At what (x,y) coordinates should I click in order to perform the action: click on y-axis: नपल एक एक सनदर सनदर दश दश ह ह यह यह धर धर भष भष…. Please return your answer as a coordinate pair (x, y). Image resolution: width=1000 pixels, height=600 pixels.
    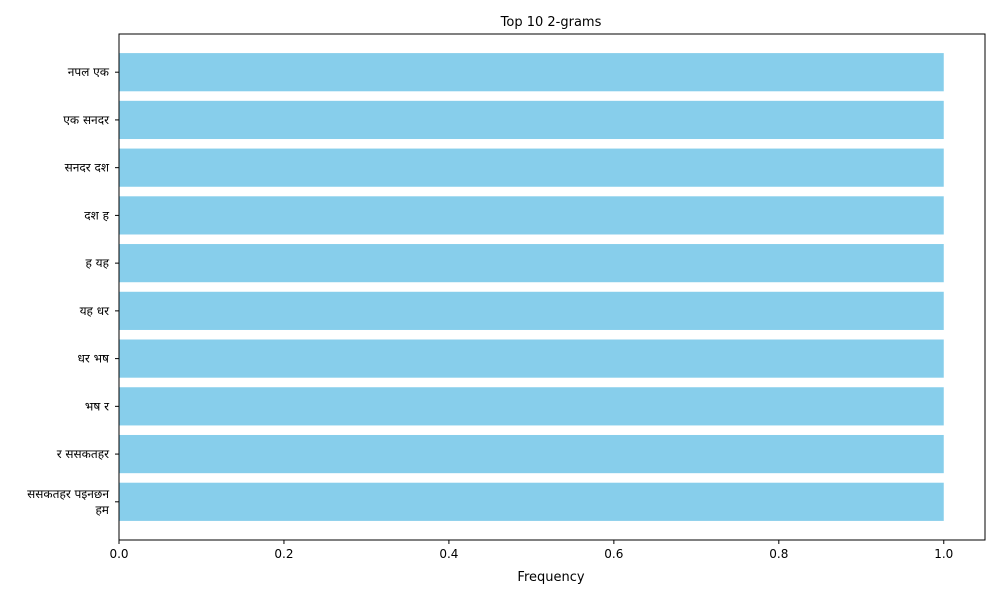
    Looking at the image, I should click on (73, 291).